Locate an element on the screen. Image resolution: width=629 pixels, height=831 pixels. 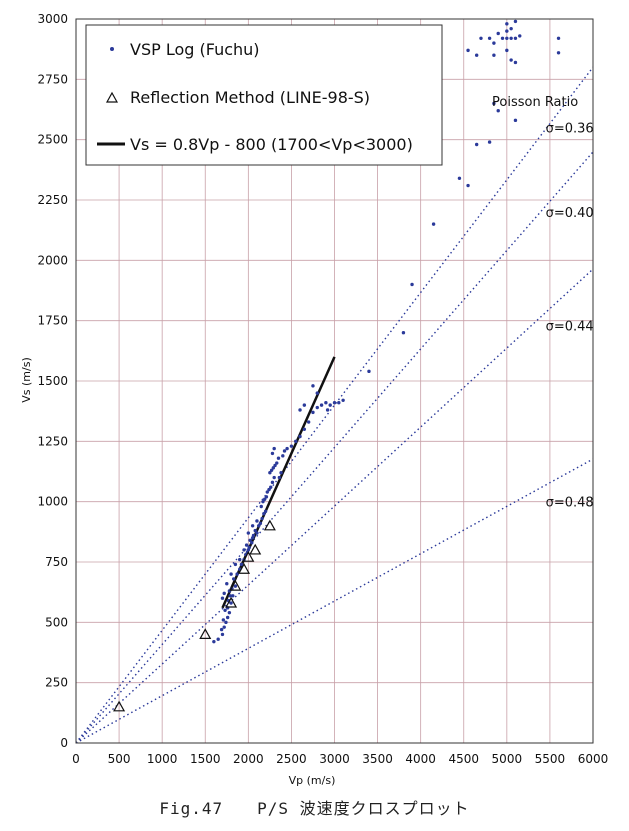
legend-vsp-label: VSP Log (Fuchu) is located at coordinates (195, 49).